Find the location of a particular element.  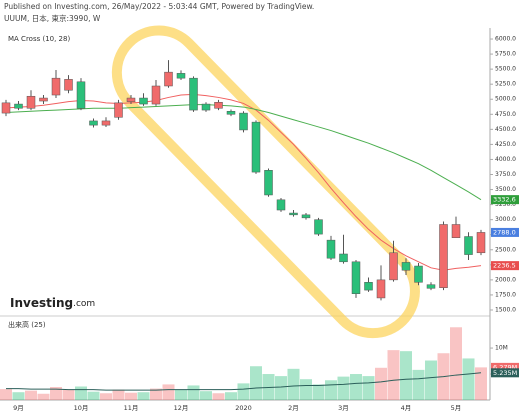

logo-domain: .com is located at coordinates (84, 304).